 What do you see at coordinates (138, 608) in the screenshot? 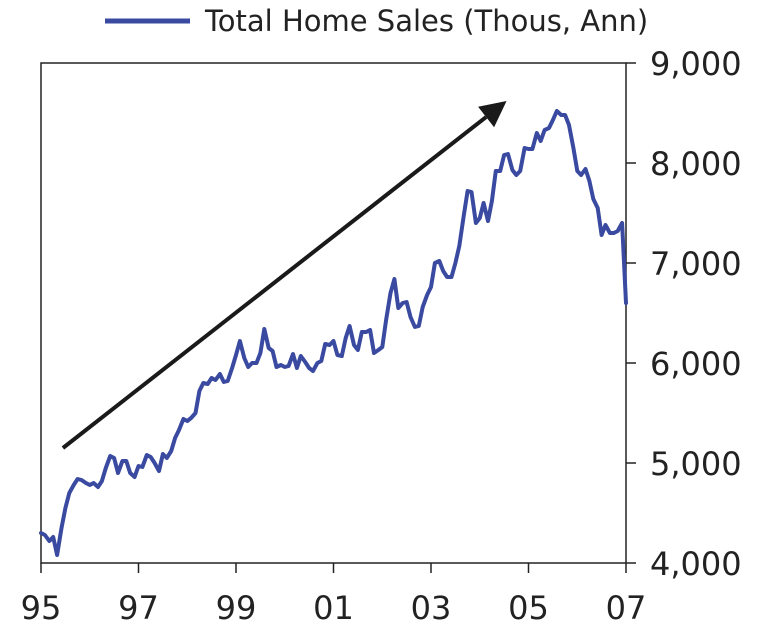
I see `x-tick-label: 97` at bounding box center [138, 608].